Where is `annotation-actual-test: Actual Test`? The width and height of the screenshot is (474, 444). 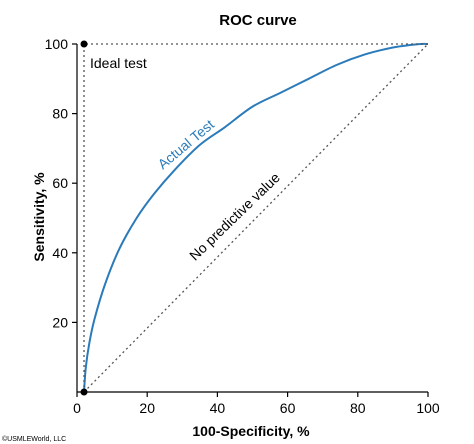 annotation-actual-test: Actual Test is located at coordinates (186, 144).